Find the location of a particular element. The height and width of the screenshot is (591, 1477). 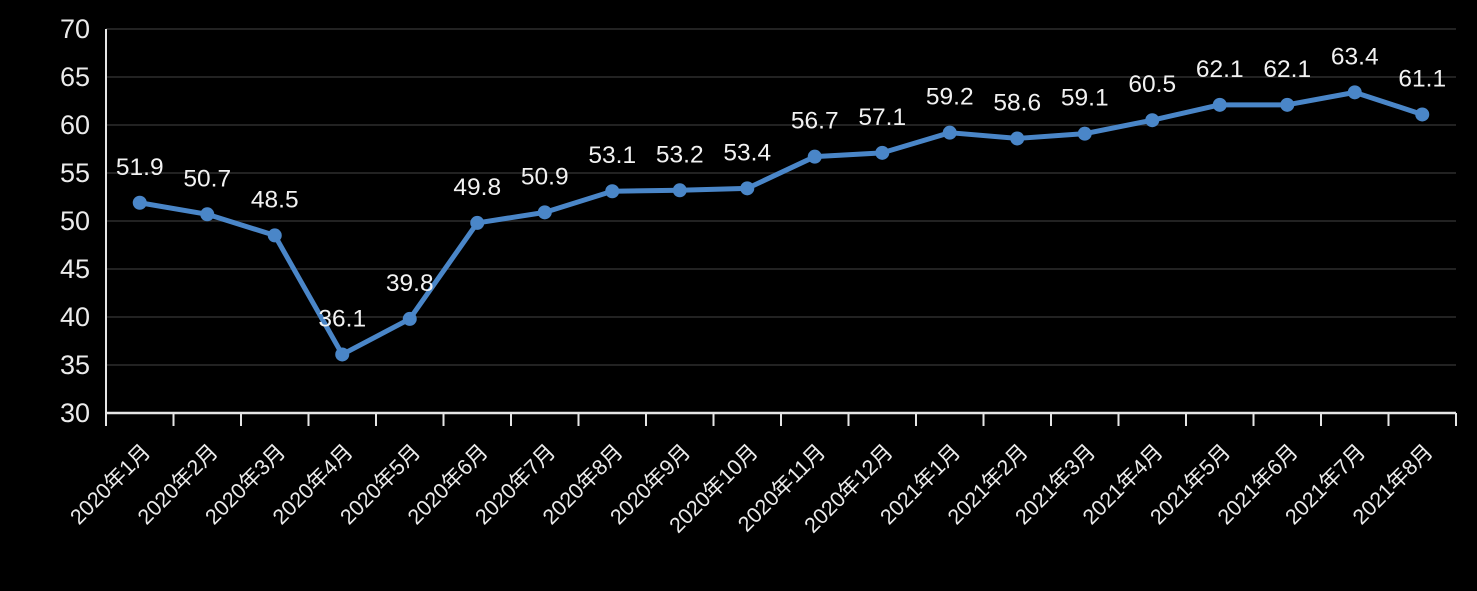

data-point-label: 58.6 is located at coordinates (1017, 102).